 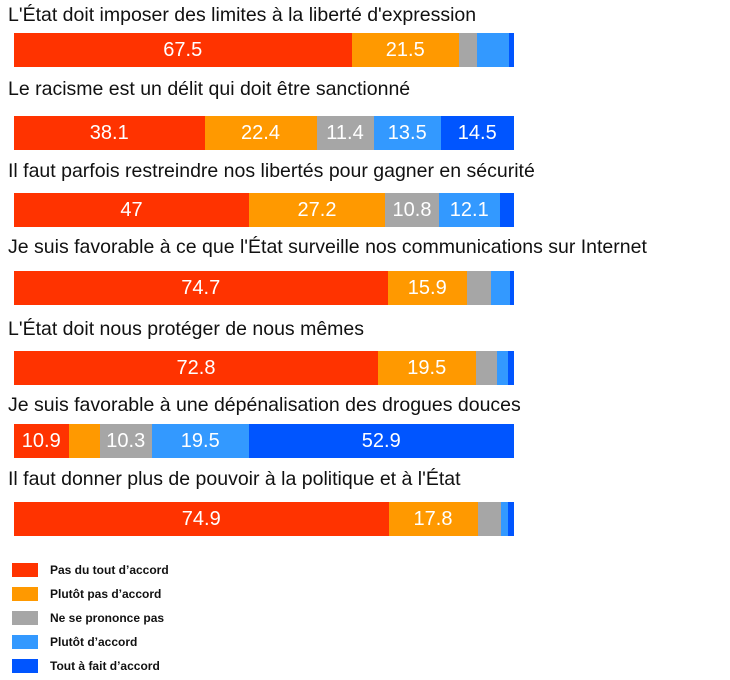 I want to click on stacked-bar: 47 27.2 10.8 12.1, so click(x=264, y=210).